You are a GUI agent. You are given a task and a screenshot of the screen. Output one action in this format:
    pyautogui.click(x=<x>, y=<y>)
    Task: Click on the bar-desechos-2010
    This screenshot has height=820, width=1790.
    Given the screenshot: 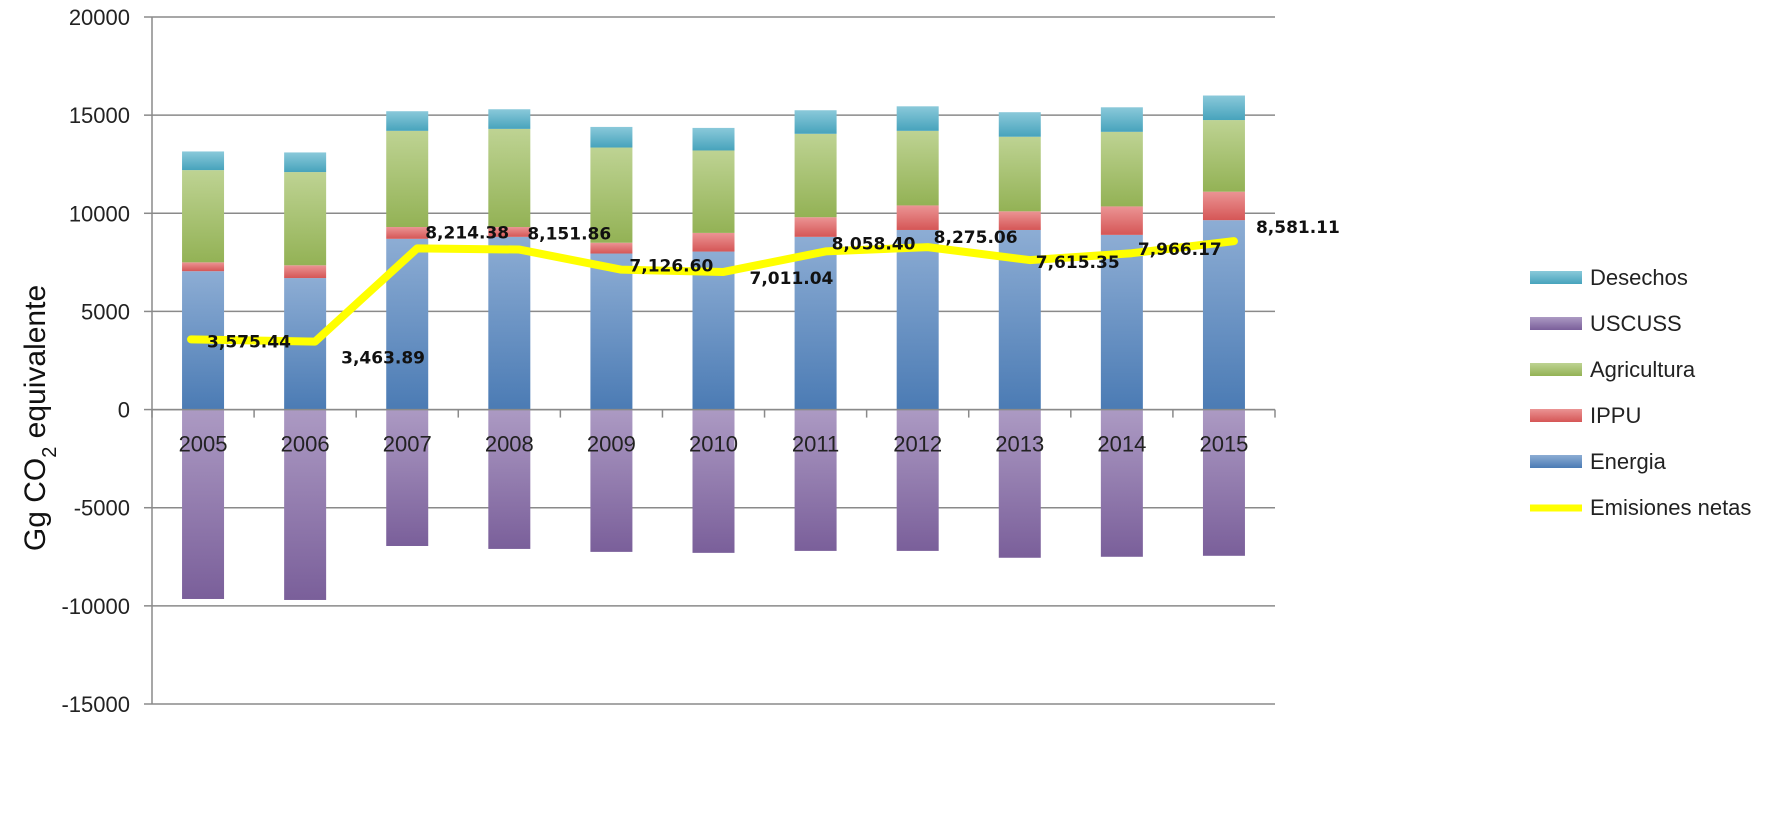 What is the action you would take?
    pyautogui.click(x=713, y=139)
    